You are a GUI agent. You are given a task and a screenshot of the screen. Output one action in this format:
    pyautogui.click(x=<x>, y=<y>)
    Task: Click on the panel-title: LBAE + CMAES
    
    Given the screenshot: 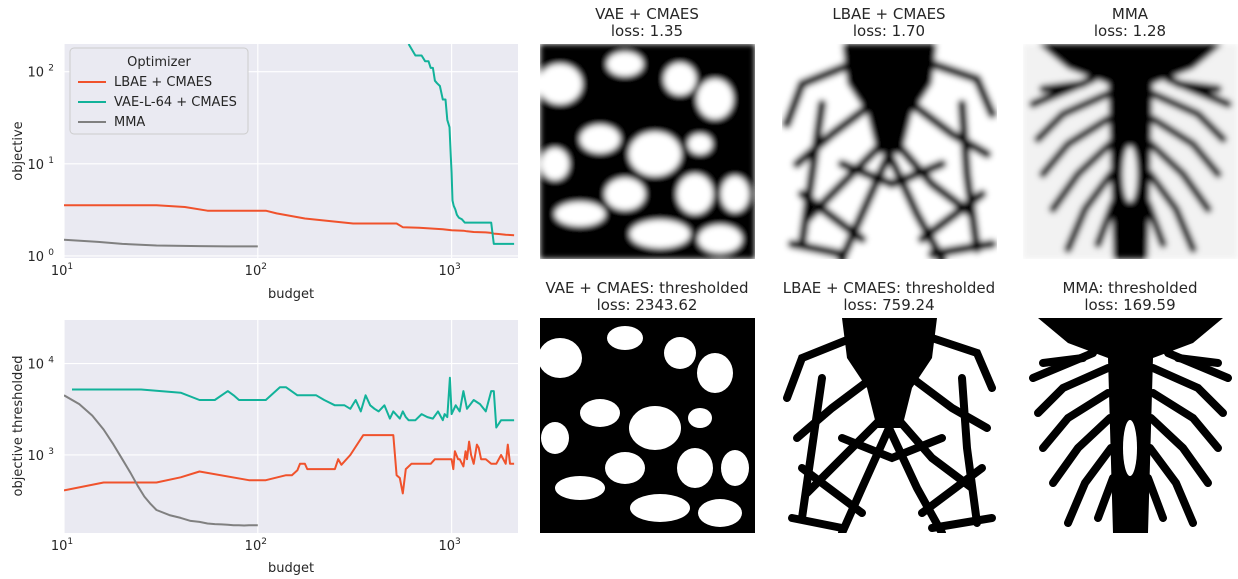 What is the action you would take?
    pyautogui.click(x=888, y=14)
    